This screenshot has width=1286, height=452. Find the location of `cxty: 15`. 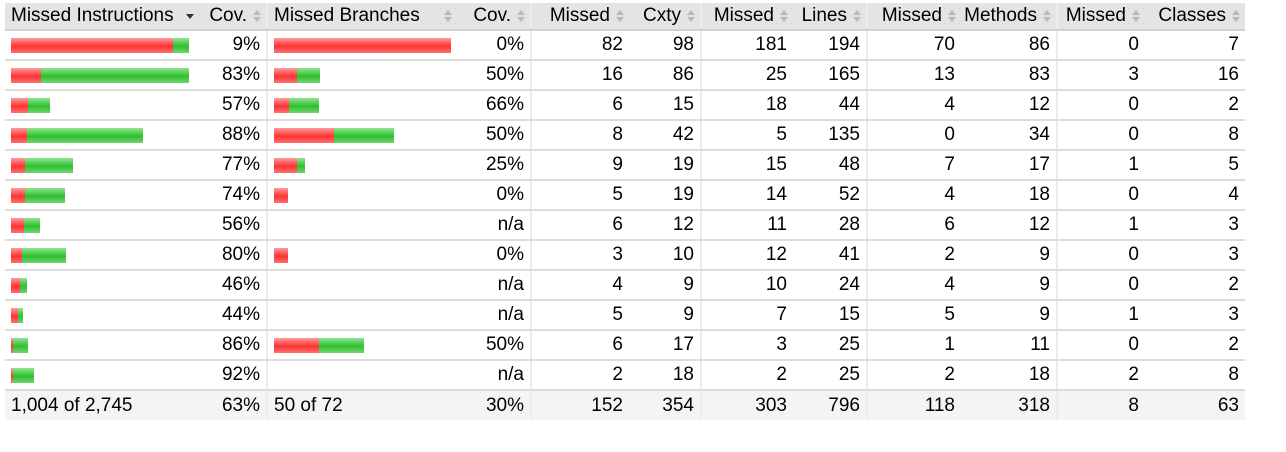

cxty: 15 is located at coordinates (665, 105).